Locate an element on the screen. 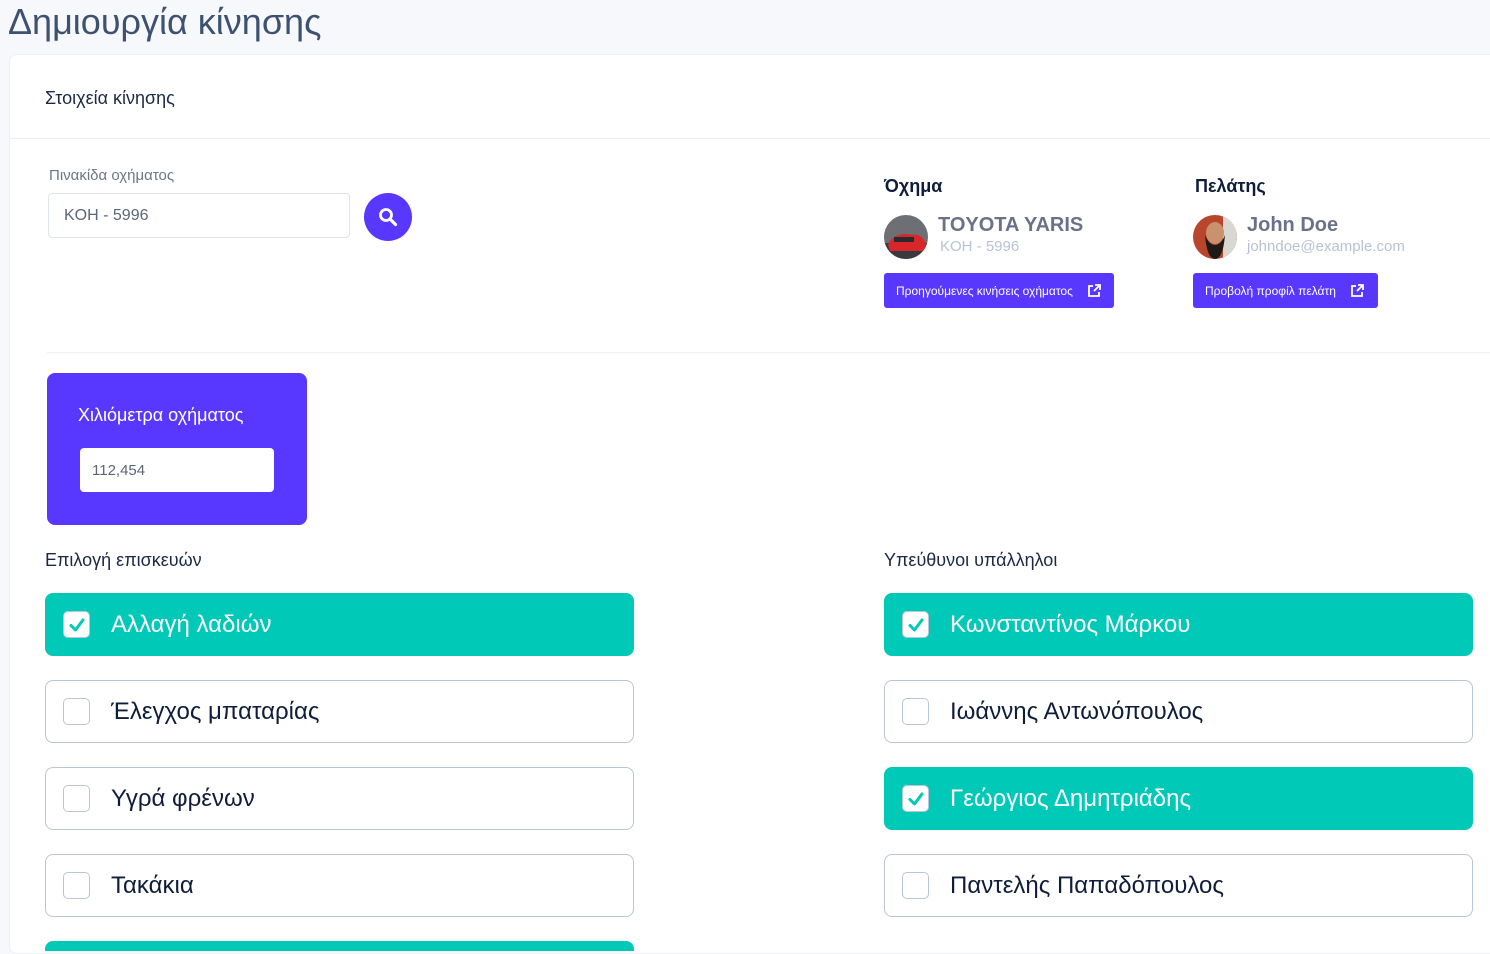 The height and width of the screenshot is (954, 1490). option-label: Κωνσταντίνος Μάρκου is located at coordinates (1070, 624).